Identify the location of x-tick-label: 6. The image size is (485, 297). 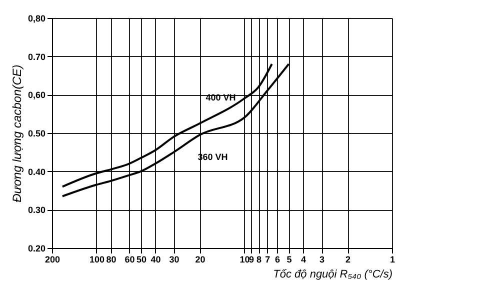
(277, 259).